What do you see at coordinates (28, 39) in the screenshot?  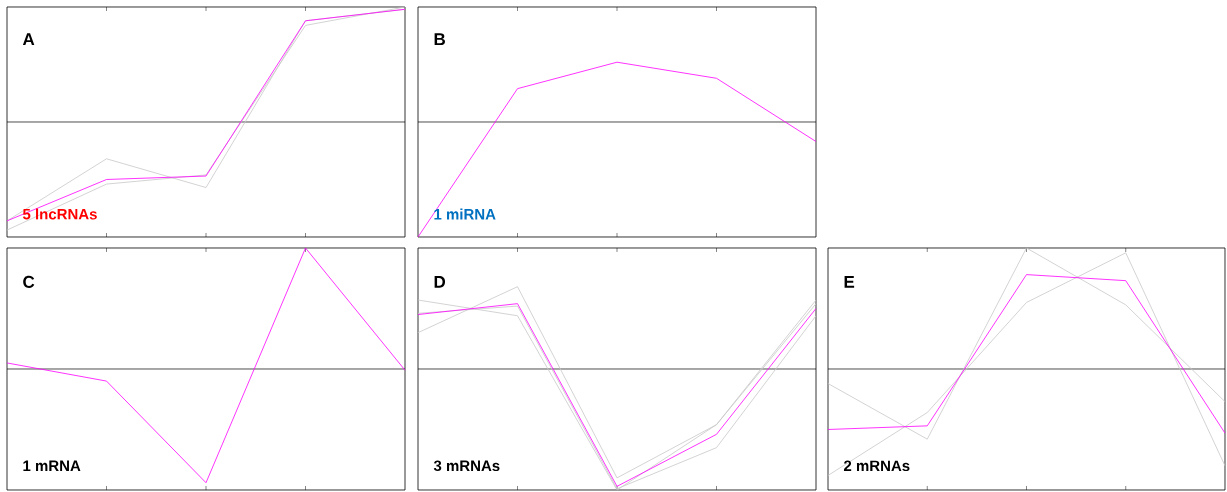 I see `text: A` at bounding box center [28, 39].